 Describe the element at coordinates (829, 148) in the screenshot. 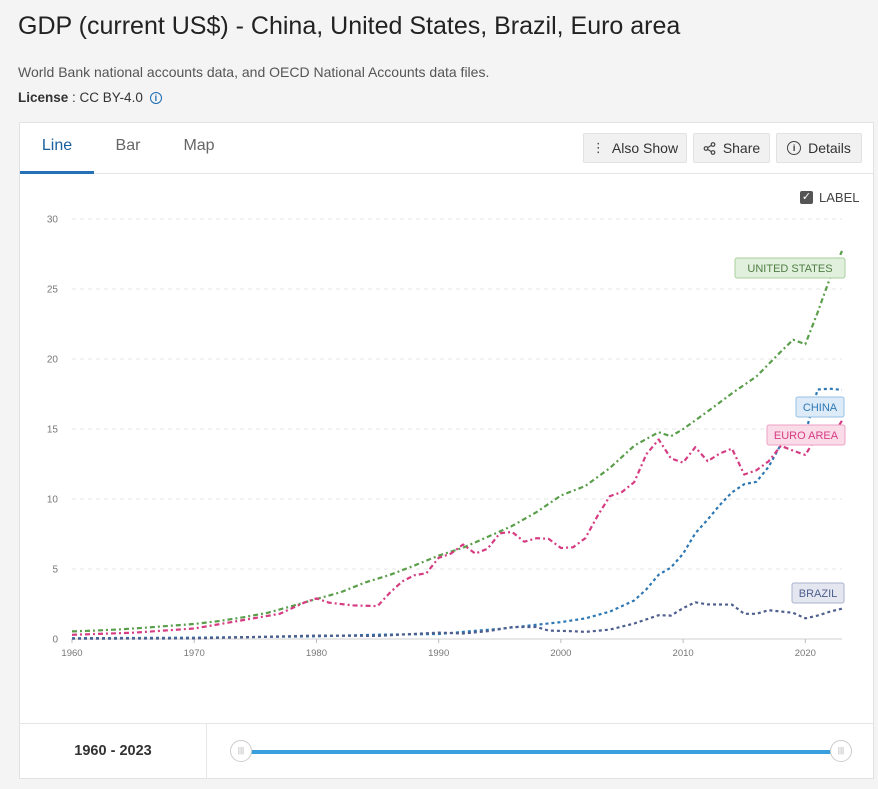

I see `details-label: Details` at that location.